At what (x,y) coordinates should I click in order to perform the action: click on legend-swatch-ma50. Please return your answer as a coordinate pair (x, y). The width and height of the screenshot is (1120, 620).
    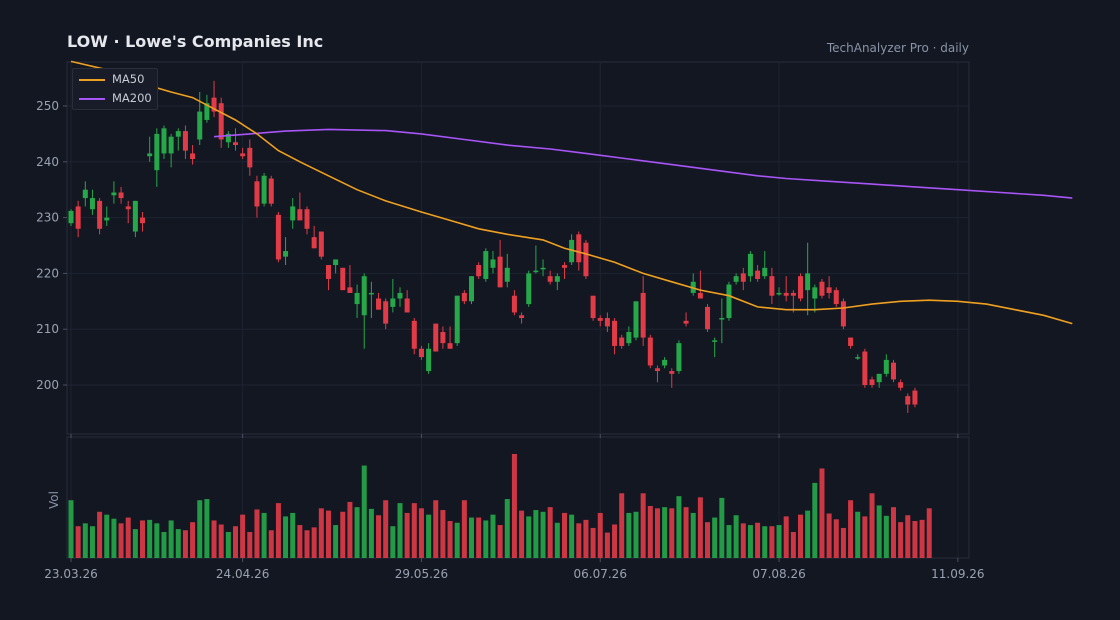
    Looking at the image, I should click on (92, 80).